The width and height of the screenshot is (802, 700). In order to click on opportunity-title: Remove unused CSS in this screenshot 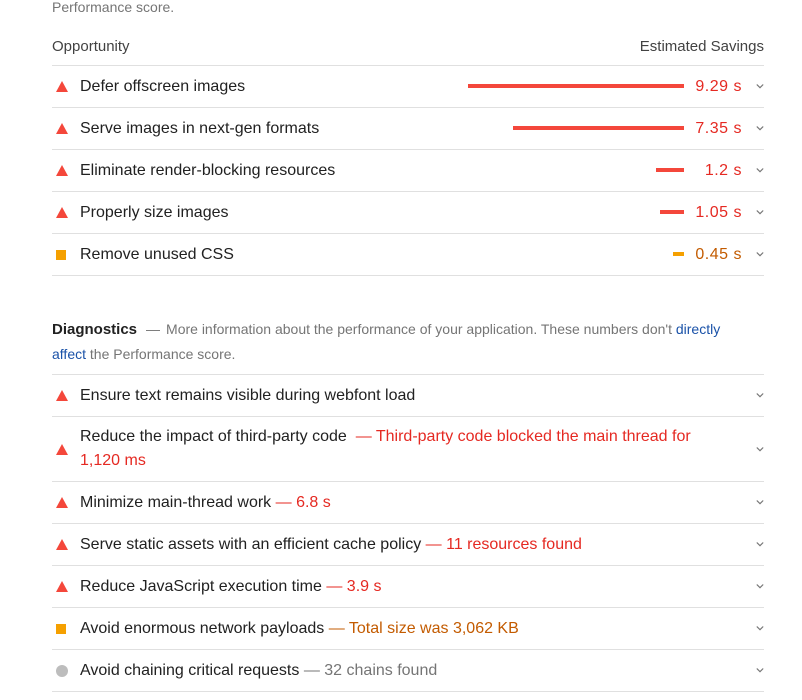, I will do `click(157, 254)`.